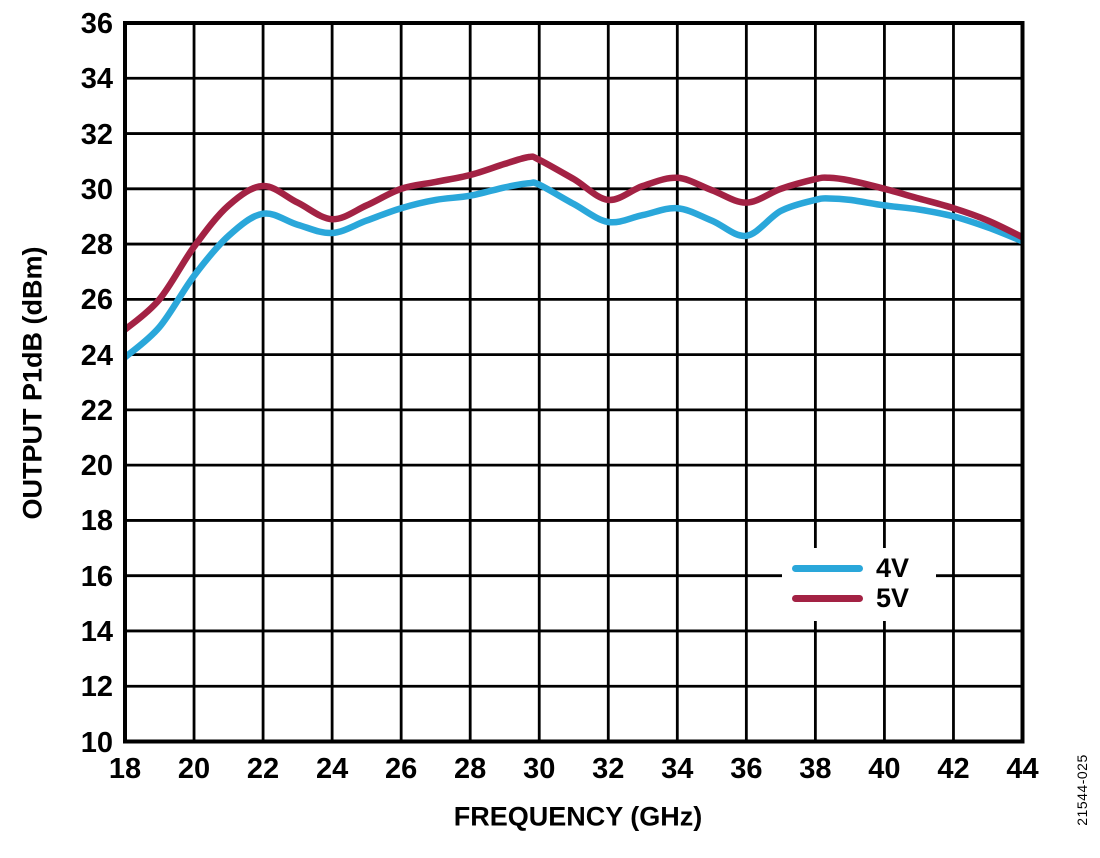 The width and height of the screenshot is (1100, 858). I want to click on x-tick-label: 24, so click(332, 769).